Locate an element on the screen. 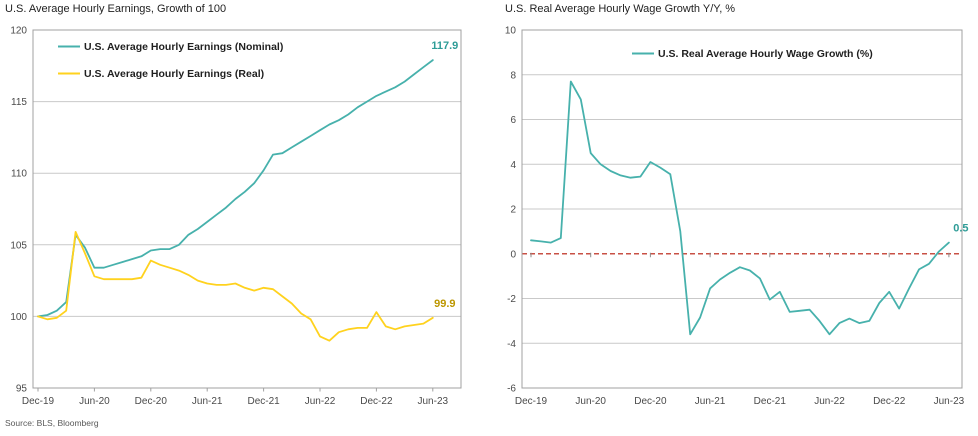 The height and width of the screenshot is (436, 978). source-note: Source: BLS, Bloomberg is located at coordinates (52, 423).